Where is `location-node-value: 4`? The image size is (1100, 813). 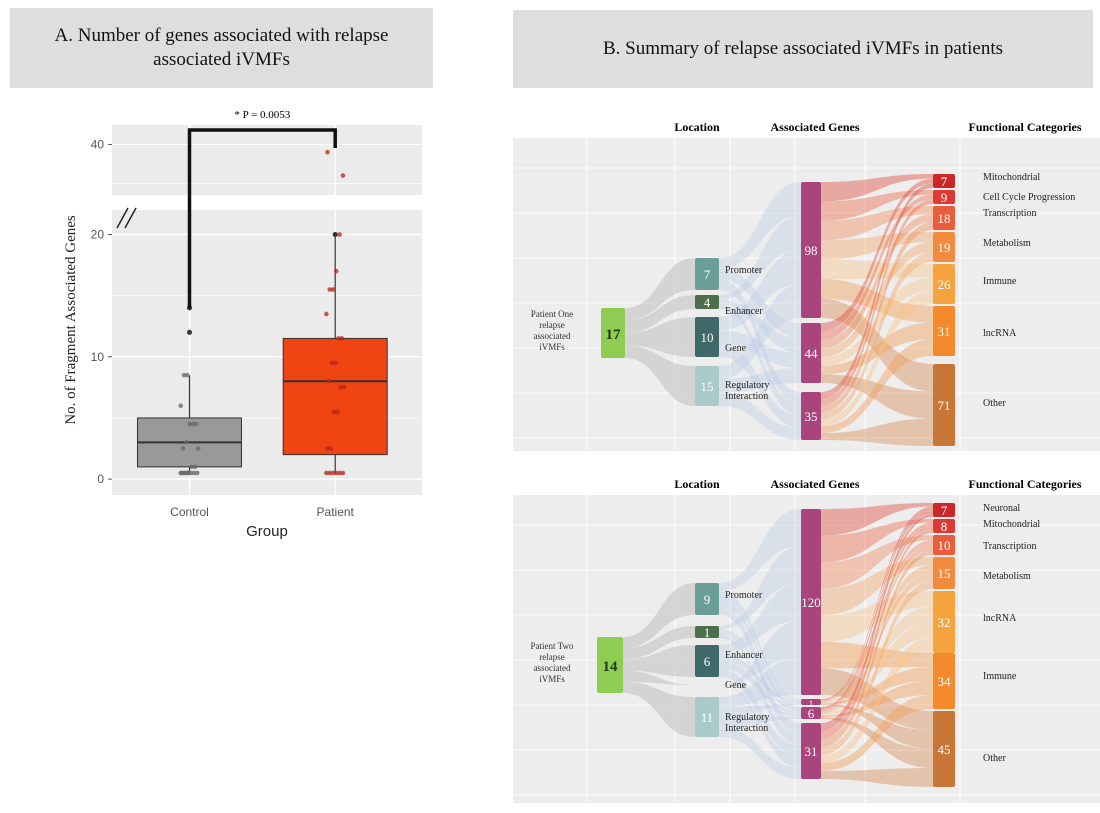
location-node-value: 4 is located at coordinates (707, 302).